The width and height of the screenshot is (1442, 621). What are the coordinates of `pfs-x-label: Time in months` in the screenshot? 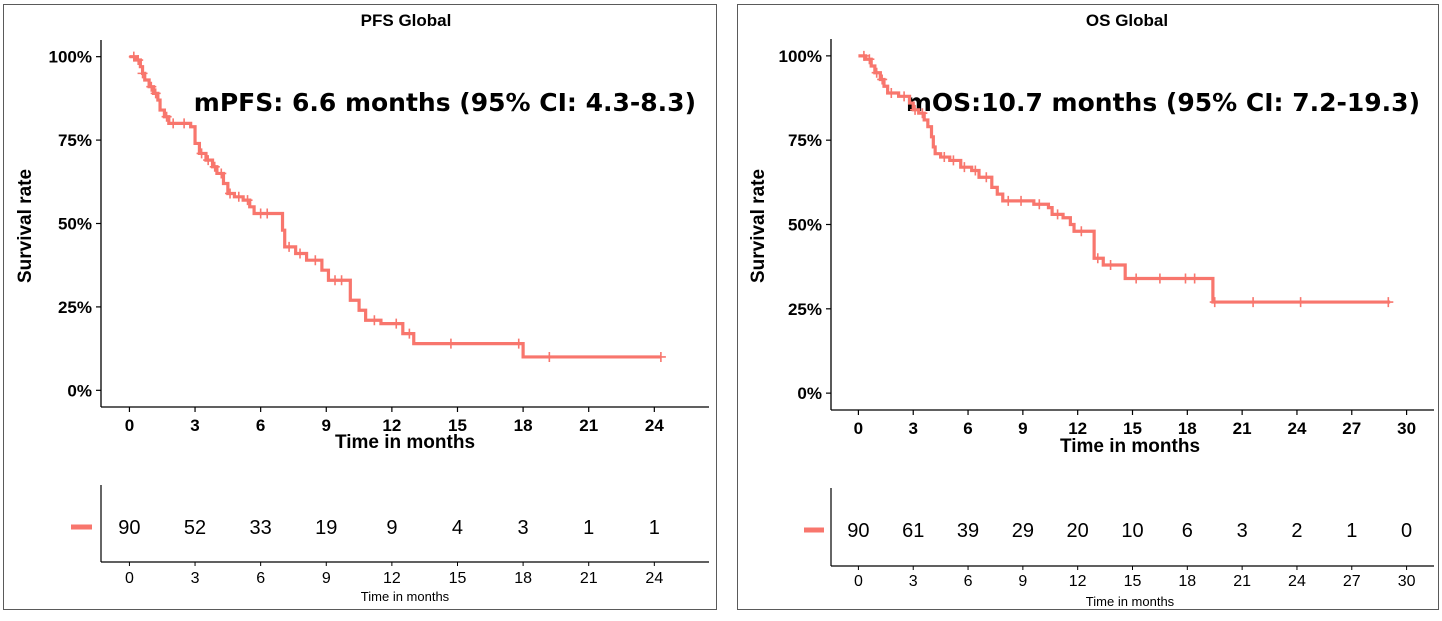 It's located at (405, 442).